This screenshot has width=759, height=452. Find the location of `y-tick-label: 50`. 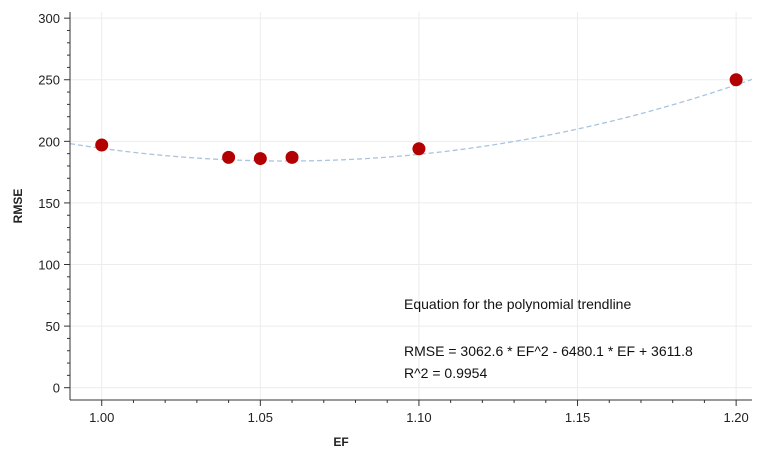

y-tick-label: 50 is located at coordinates (53, 326).